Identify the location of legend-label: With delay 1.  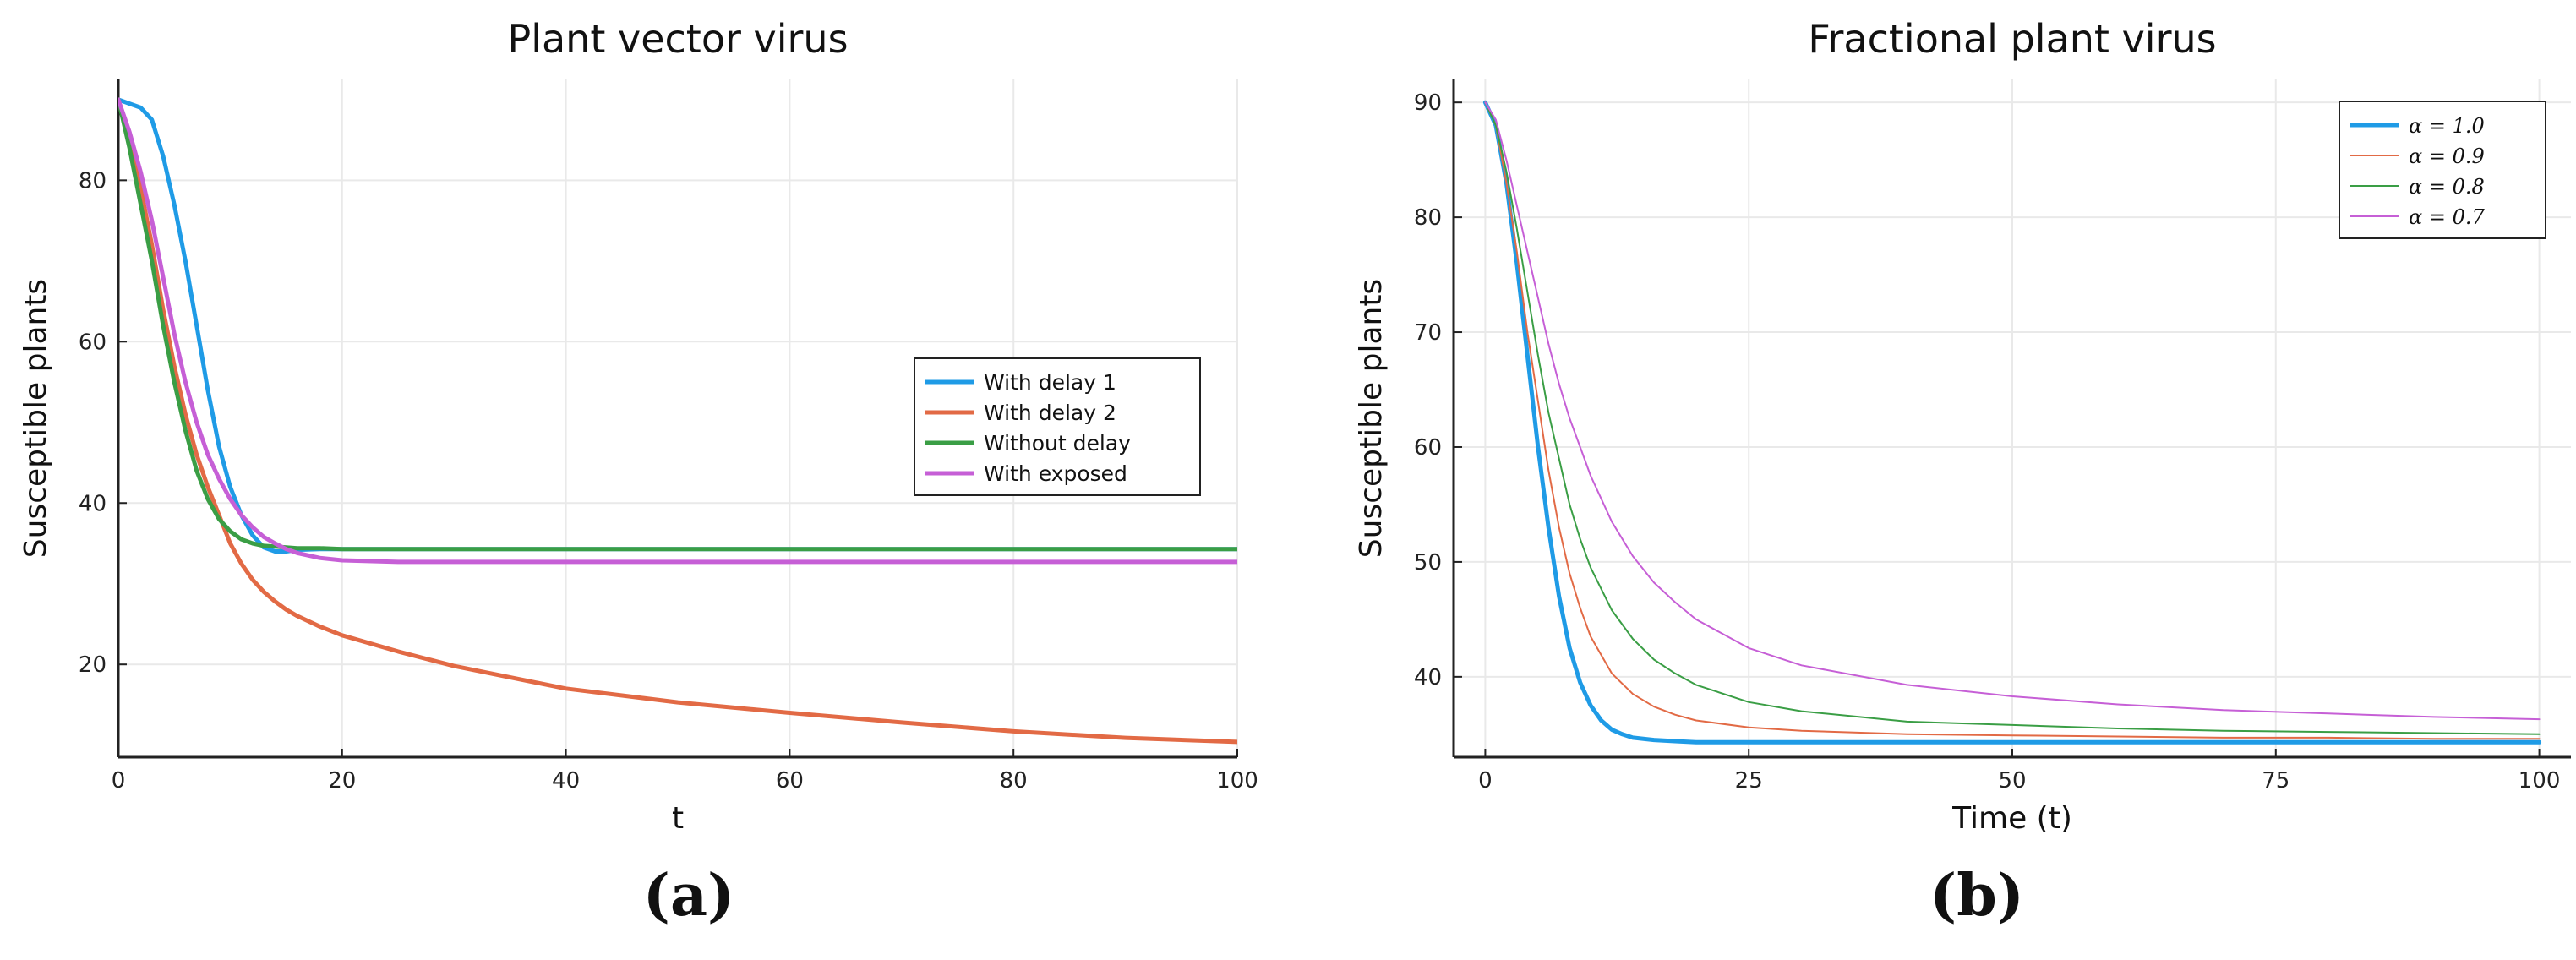
(1050, 382).